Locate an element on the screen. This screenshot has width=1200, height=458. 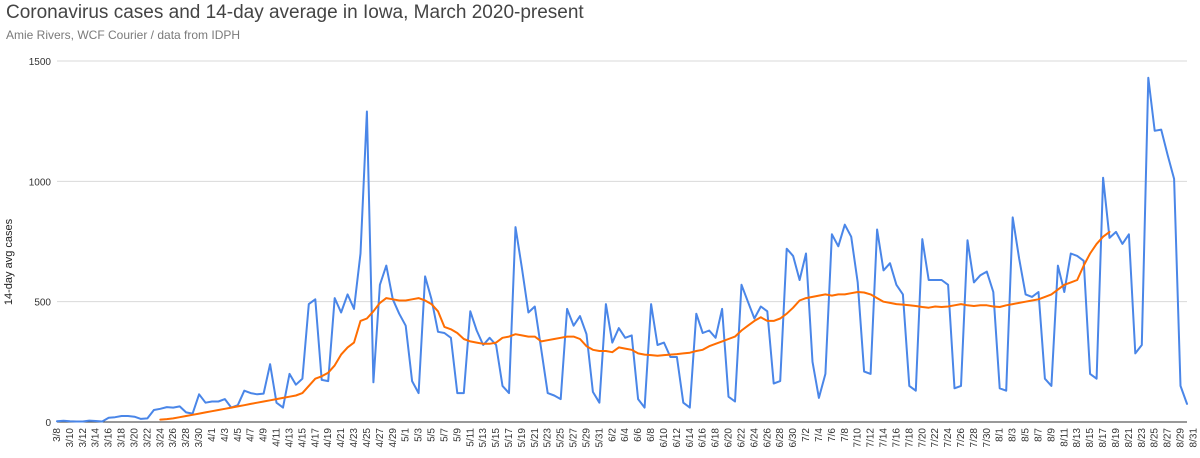
x-tick-label: 5/7 is located at coordinates (444, 435).